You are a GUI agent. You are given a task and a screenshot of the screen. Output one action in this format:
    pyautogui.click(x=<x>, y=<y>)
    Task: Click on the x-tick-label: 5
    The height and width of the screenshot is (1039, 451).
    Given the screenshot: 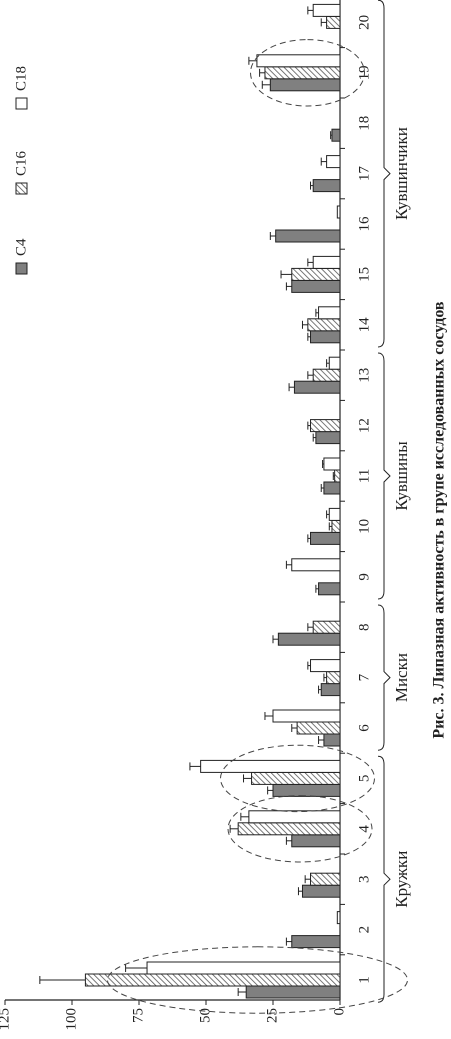 What is the action you would take?
    pyautogui.click(x=364, y=779)
    